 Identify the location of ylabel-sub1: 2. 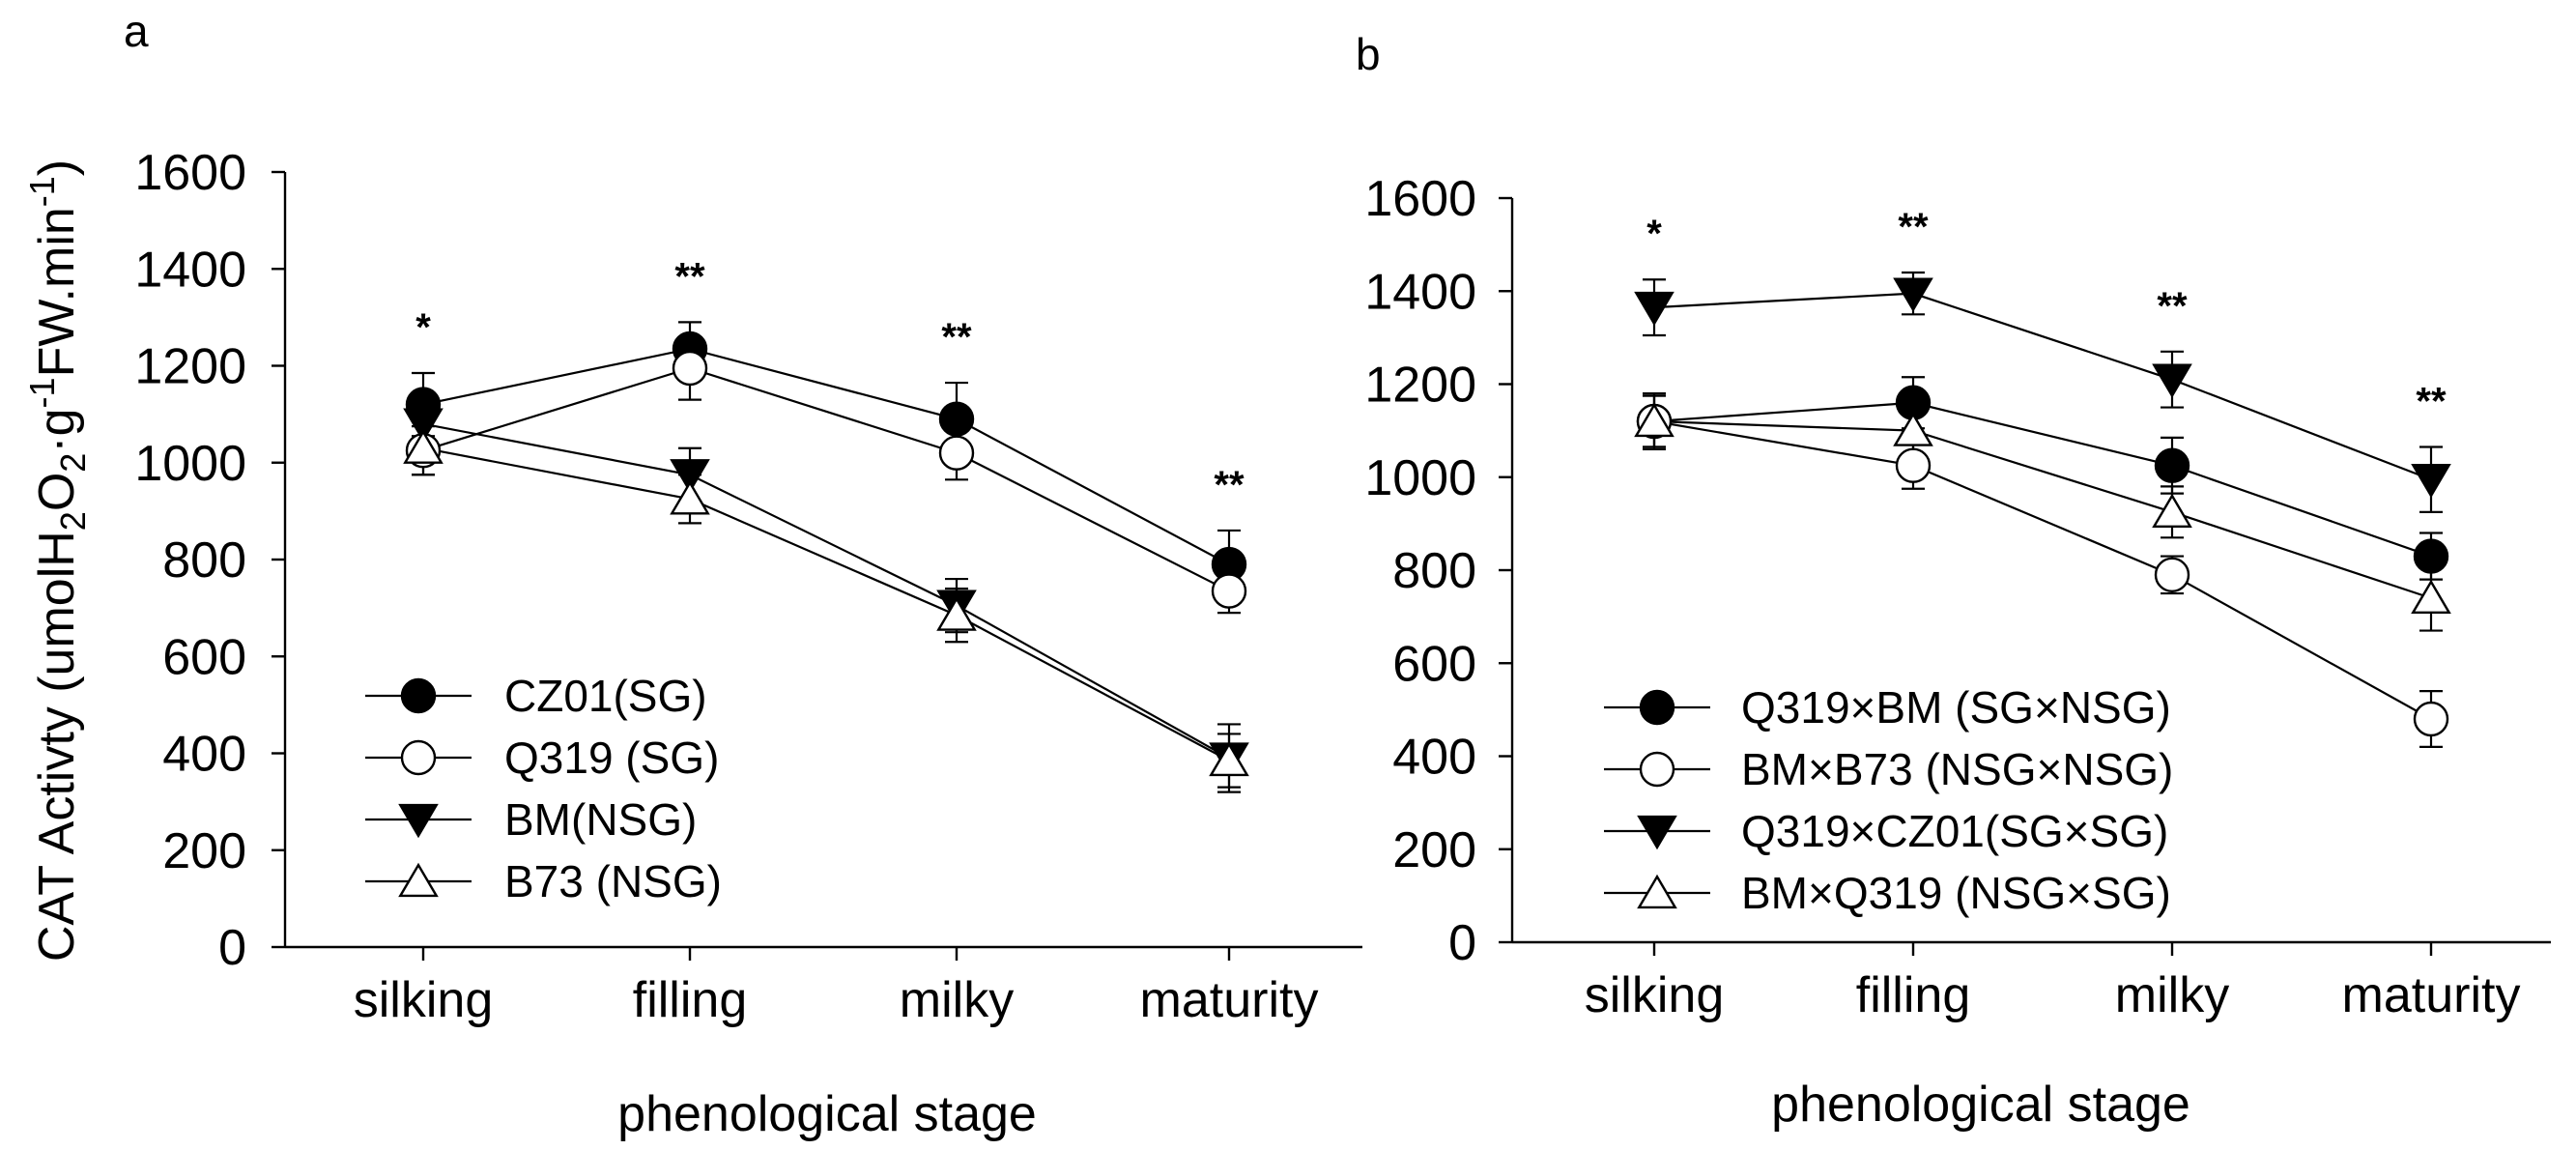
(73, 521).